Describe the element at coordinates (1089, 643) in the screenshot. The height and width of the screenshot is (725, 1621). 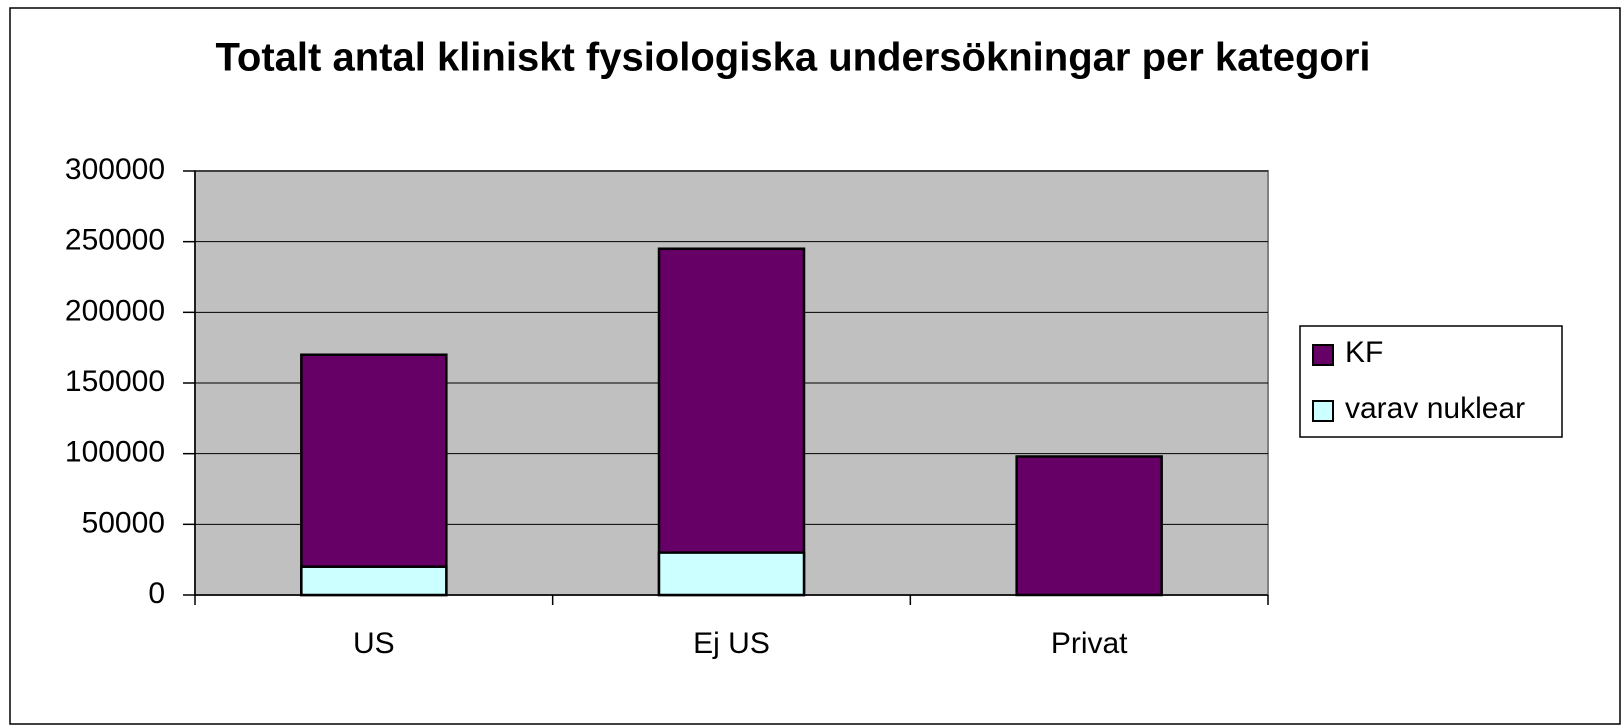
I see `x-tick-label: Privat` at that location.